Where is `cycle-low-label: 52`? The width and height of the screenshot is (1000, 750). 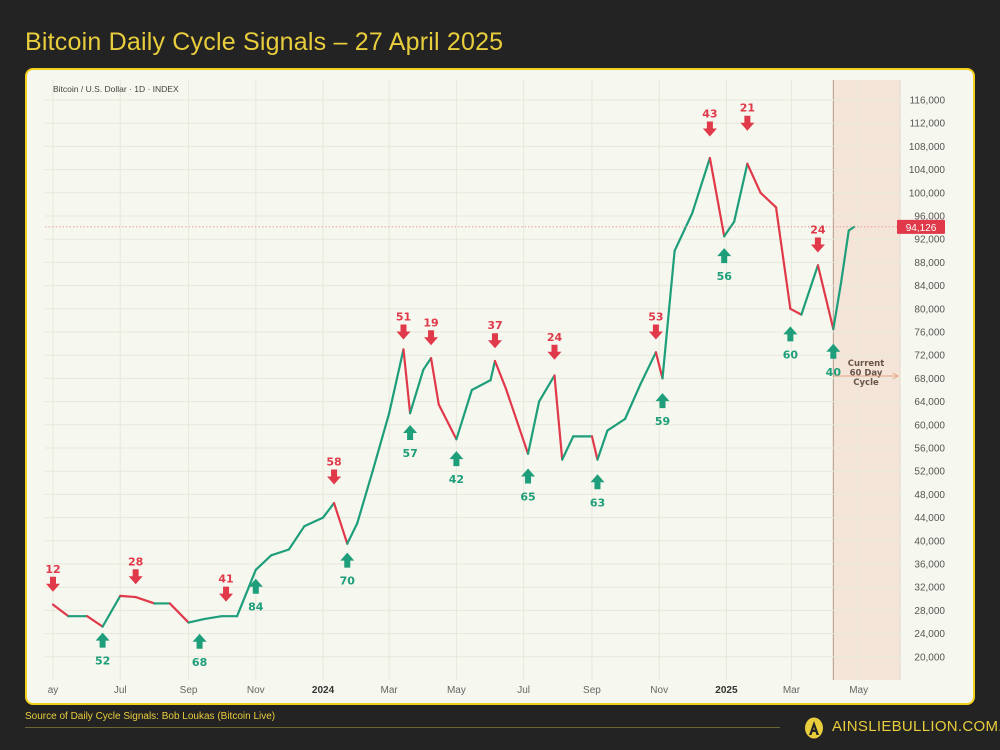 cycle-low-label: 52 is located at coordinates (102, 661).